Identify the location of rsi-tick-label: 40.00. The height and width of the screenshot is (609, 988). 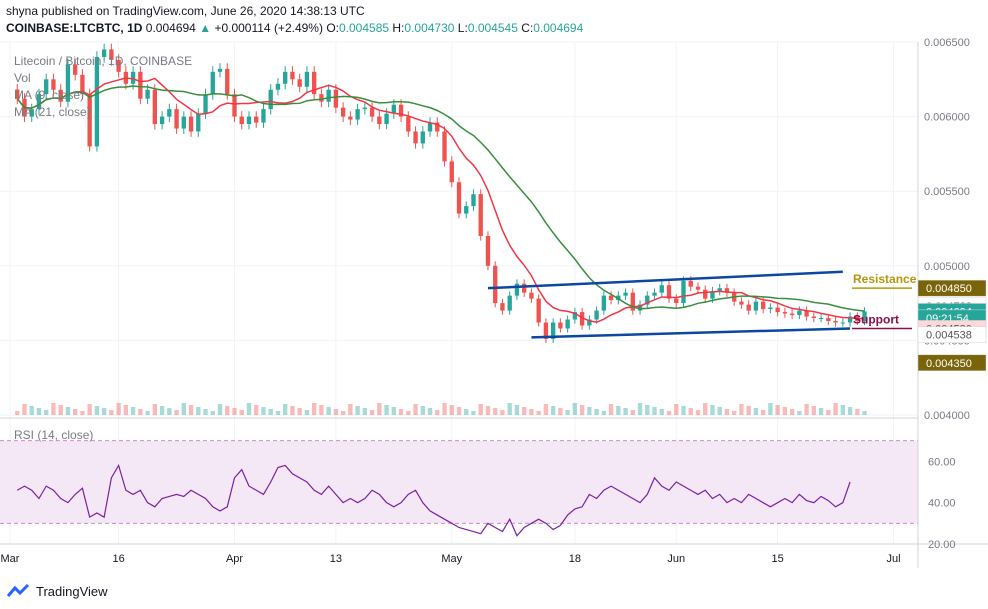
(942, 504).